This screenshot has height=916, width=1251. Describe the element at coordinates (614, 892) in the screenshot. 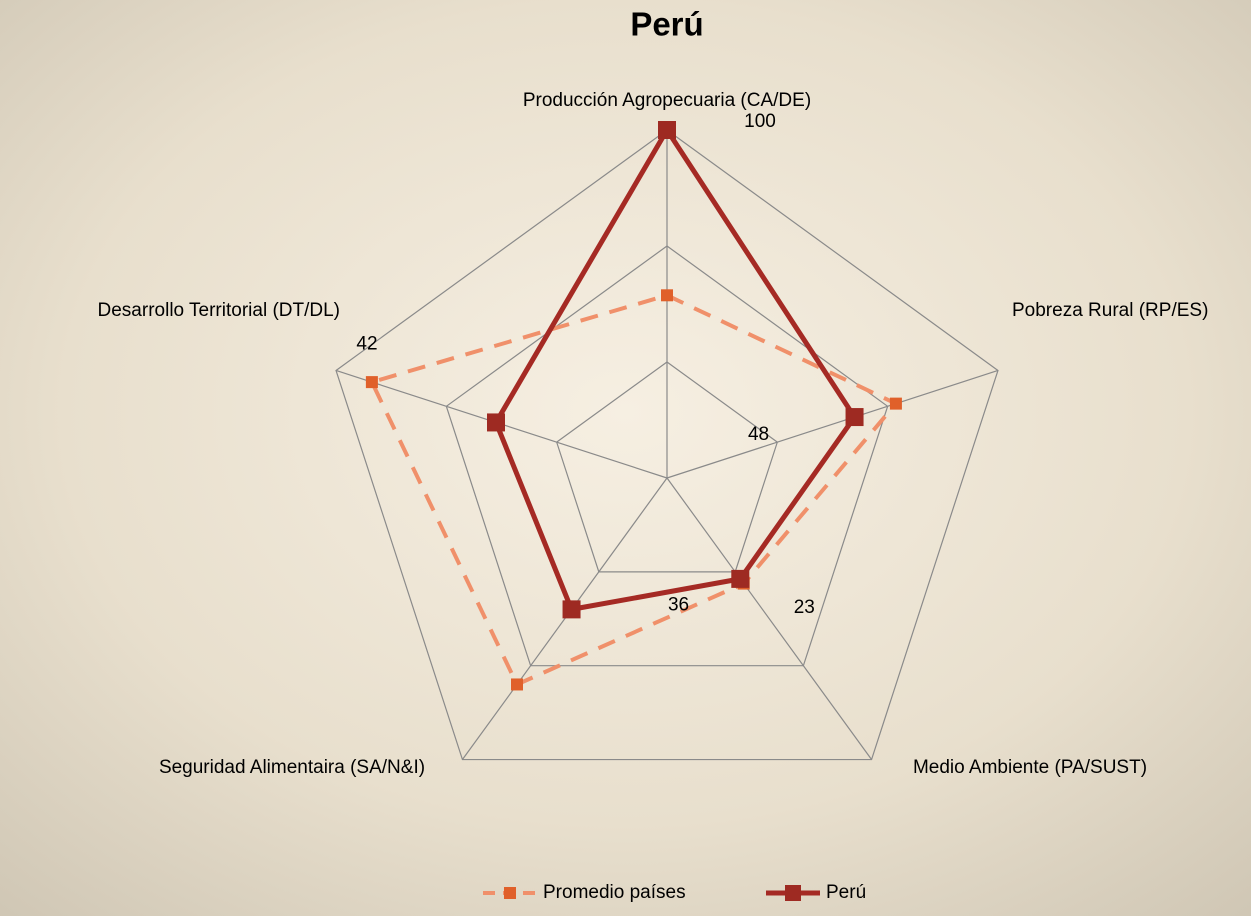

I see `legend-label: Promedio países` at that location.